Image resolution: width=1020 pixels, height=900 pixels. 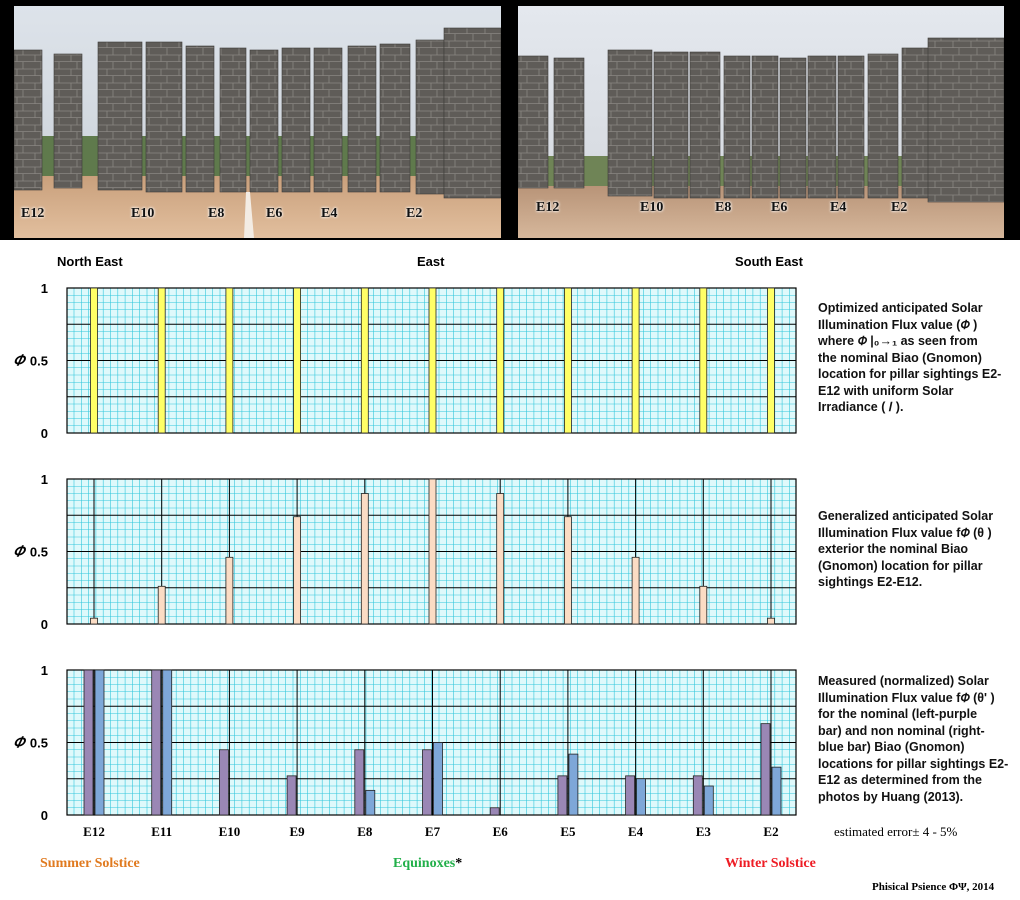 What do you see at coordinates (770, 831) in the screenshot?
I see `x-tick-label: E2` at bounding box center [770, 831].